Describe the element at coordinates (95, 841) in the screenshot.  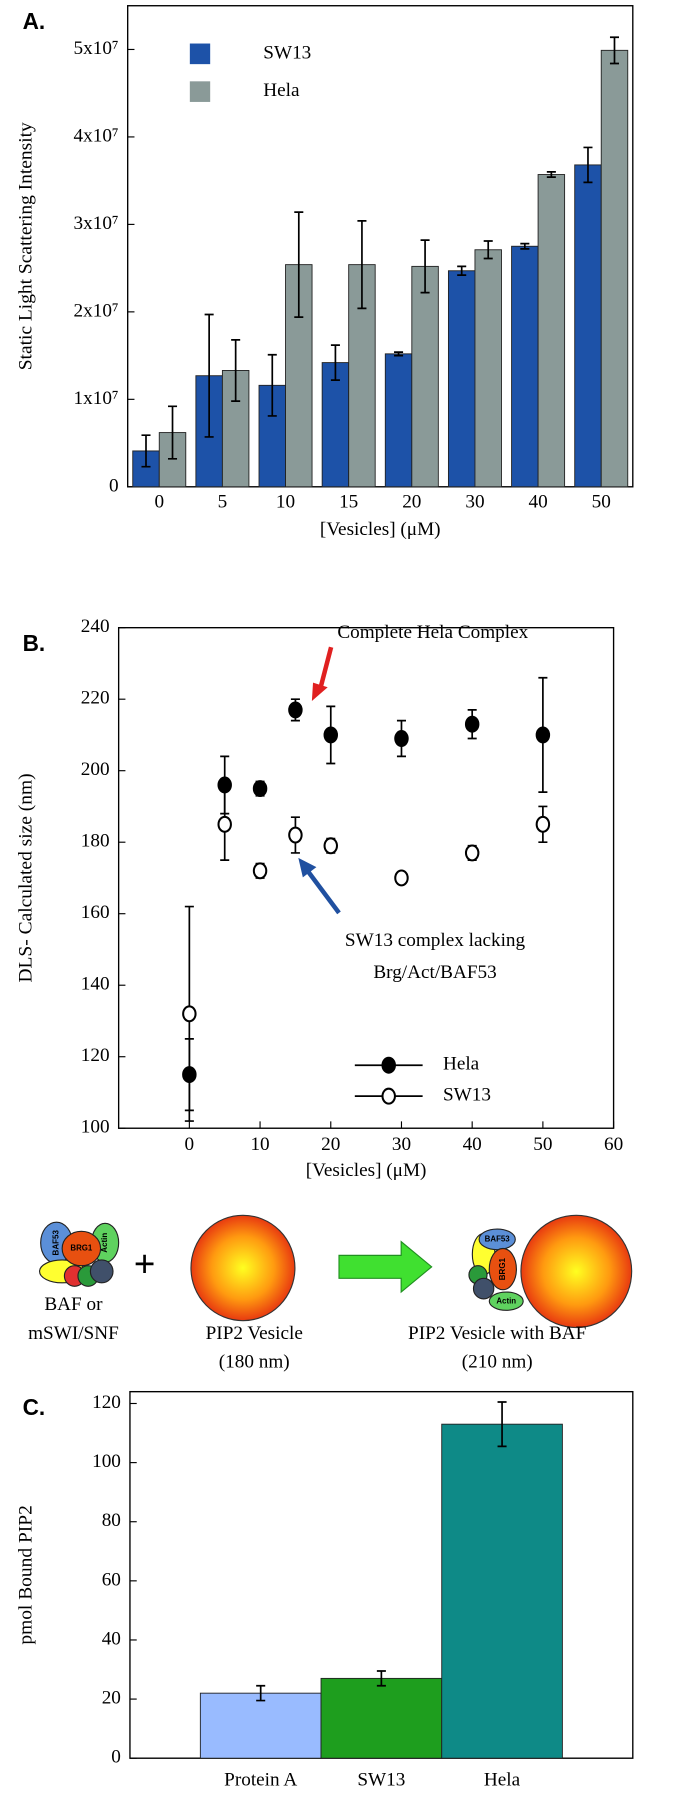
I see `y-tick-label: 180` at that location.